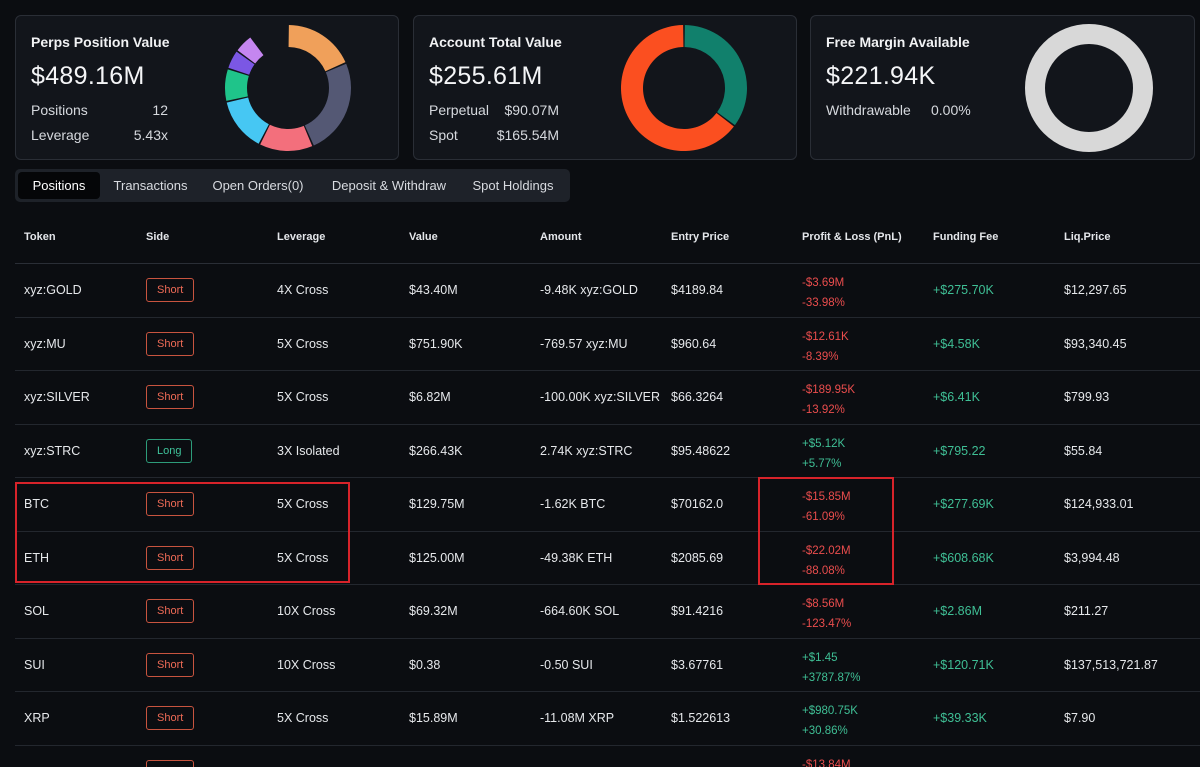  Describe the element at coordinates (825, 347) in the screenshot. I see `pnl-cell: -$12.61K -8.39%` at that location.